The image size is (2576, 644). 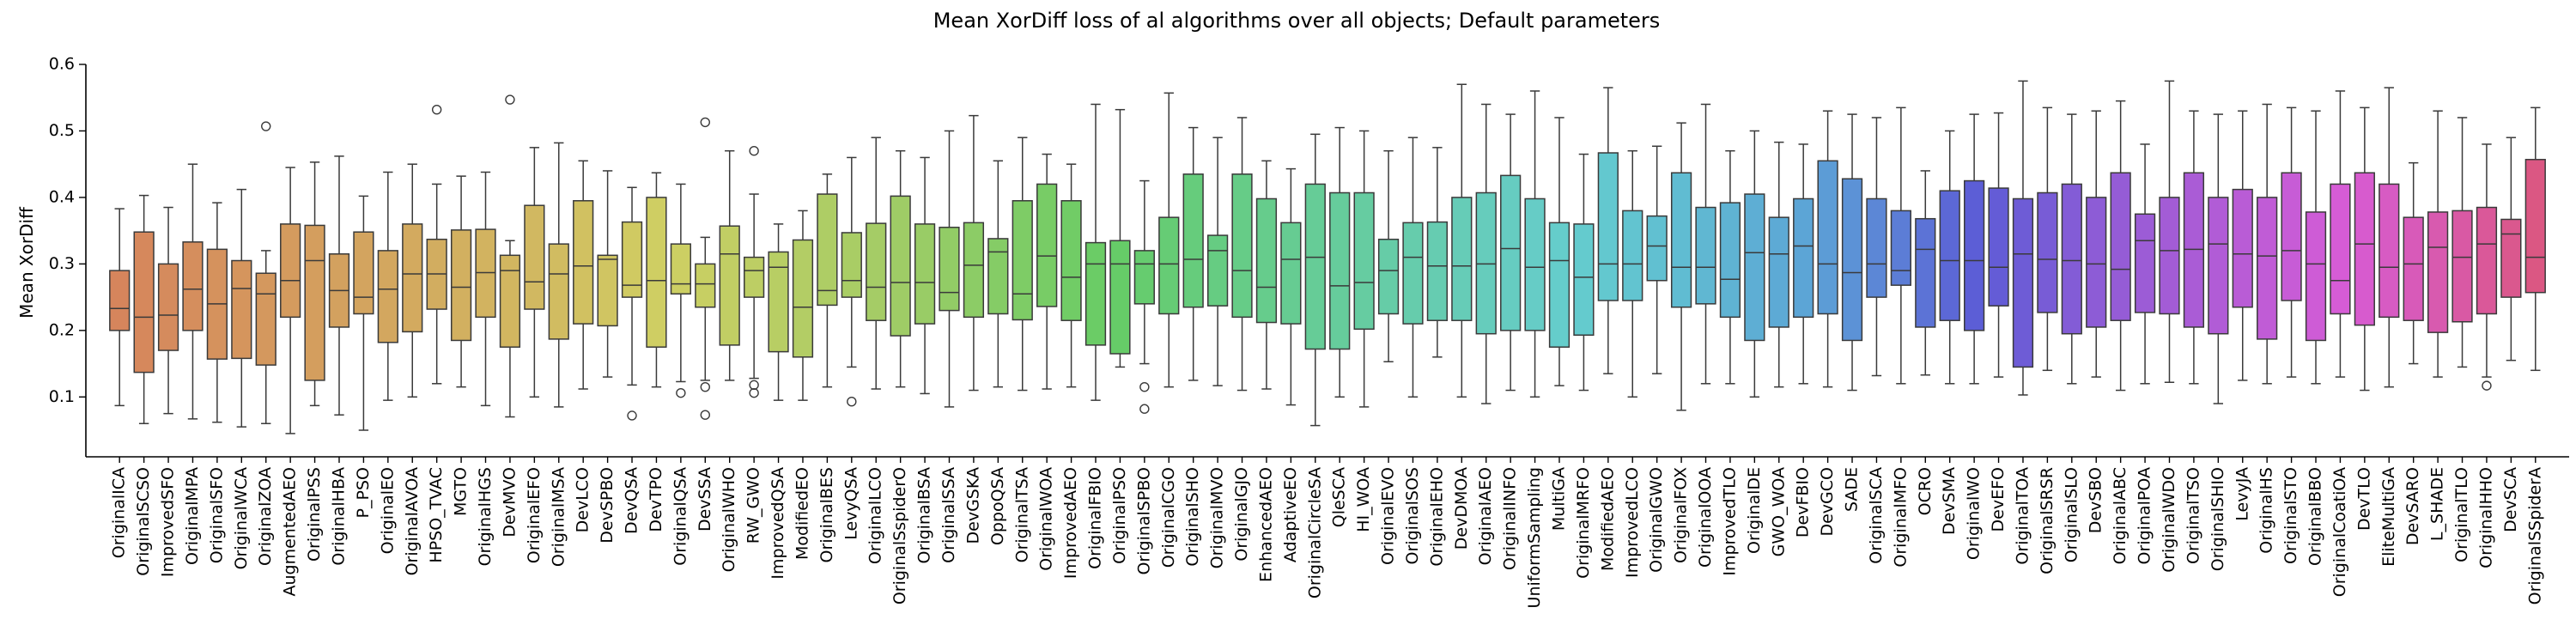 I want to click on x-tick-label: OriginalTOA, so click(x=2023, y=516).